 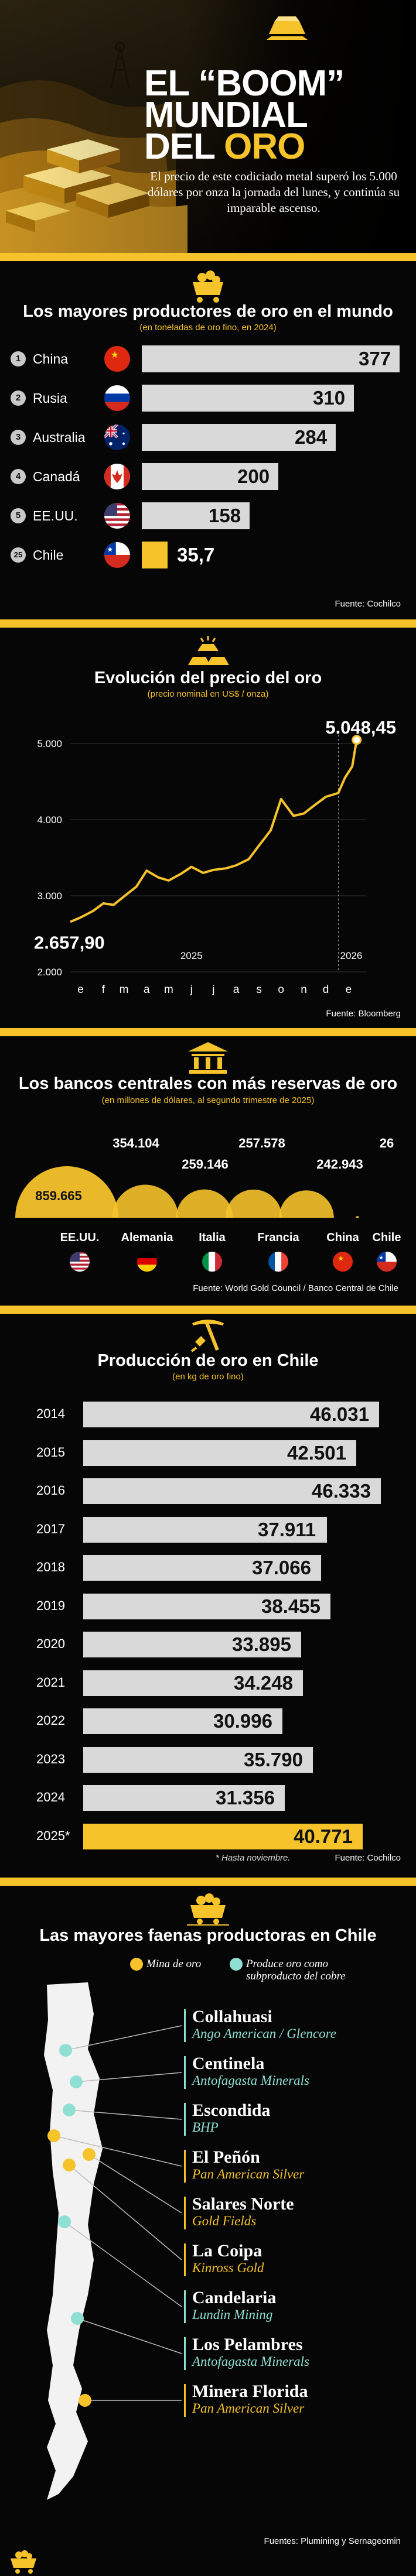 I want to click on mine-name: Minera Florida, so click(x=250, y=2391).